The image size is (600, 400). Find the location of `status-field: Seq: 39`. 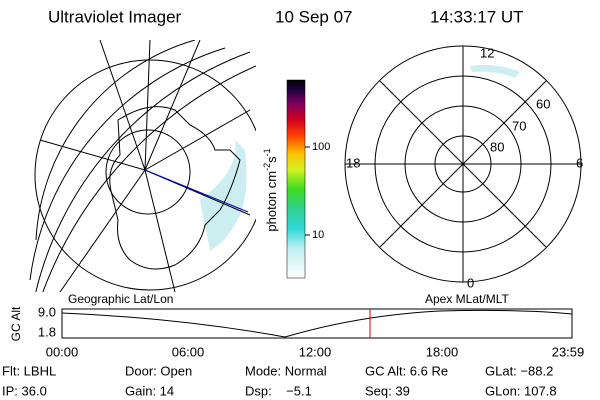

status-field: Seq: 39 is located at coordinates (387, 390).